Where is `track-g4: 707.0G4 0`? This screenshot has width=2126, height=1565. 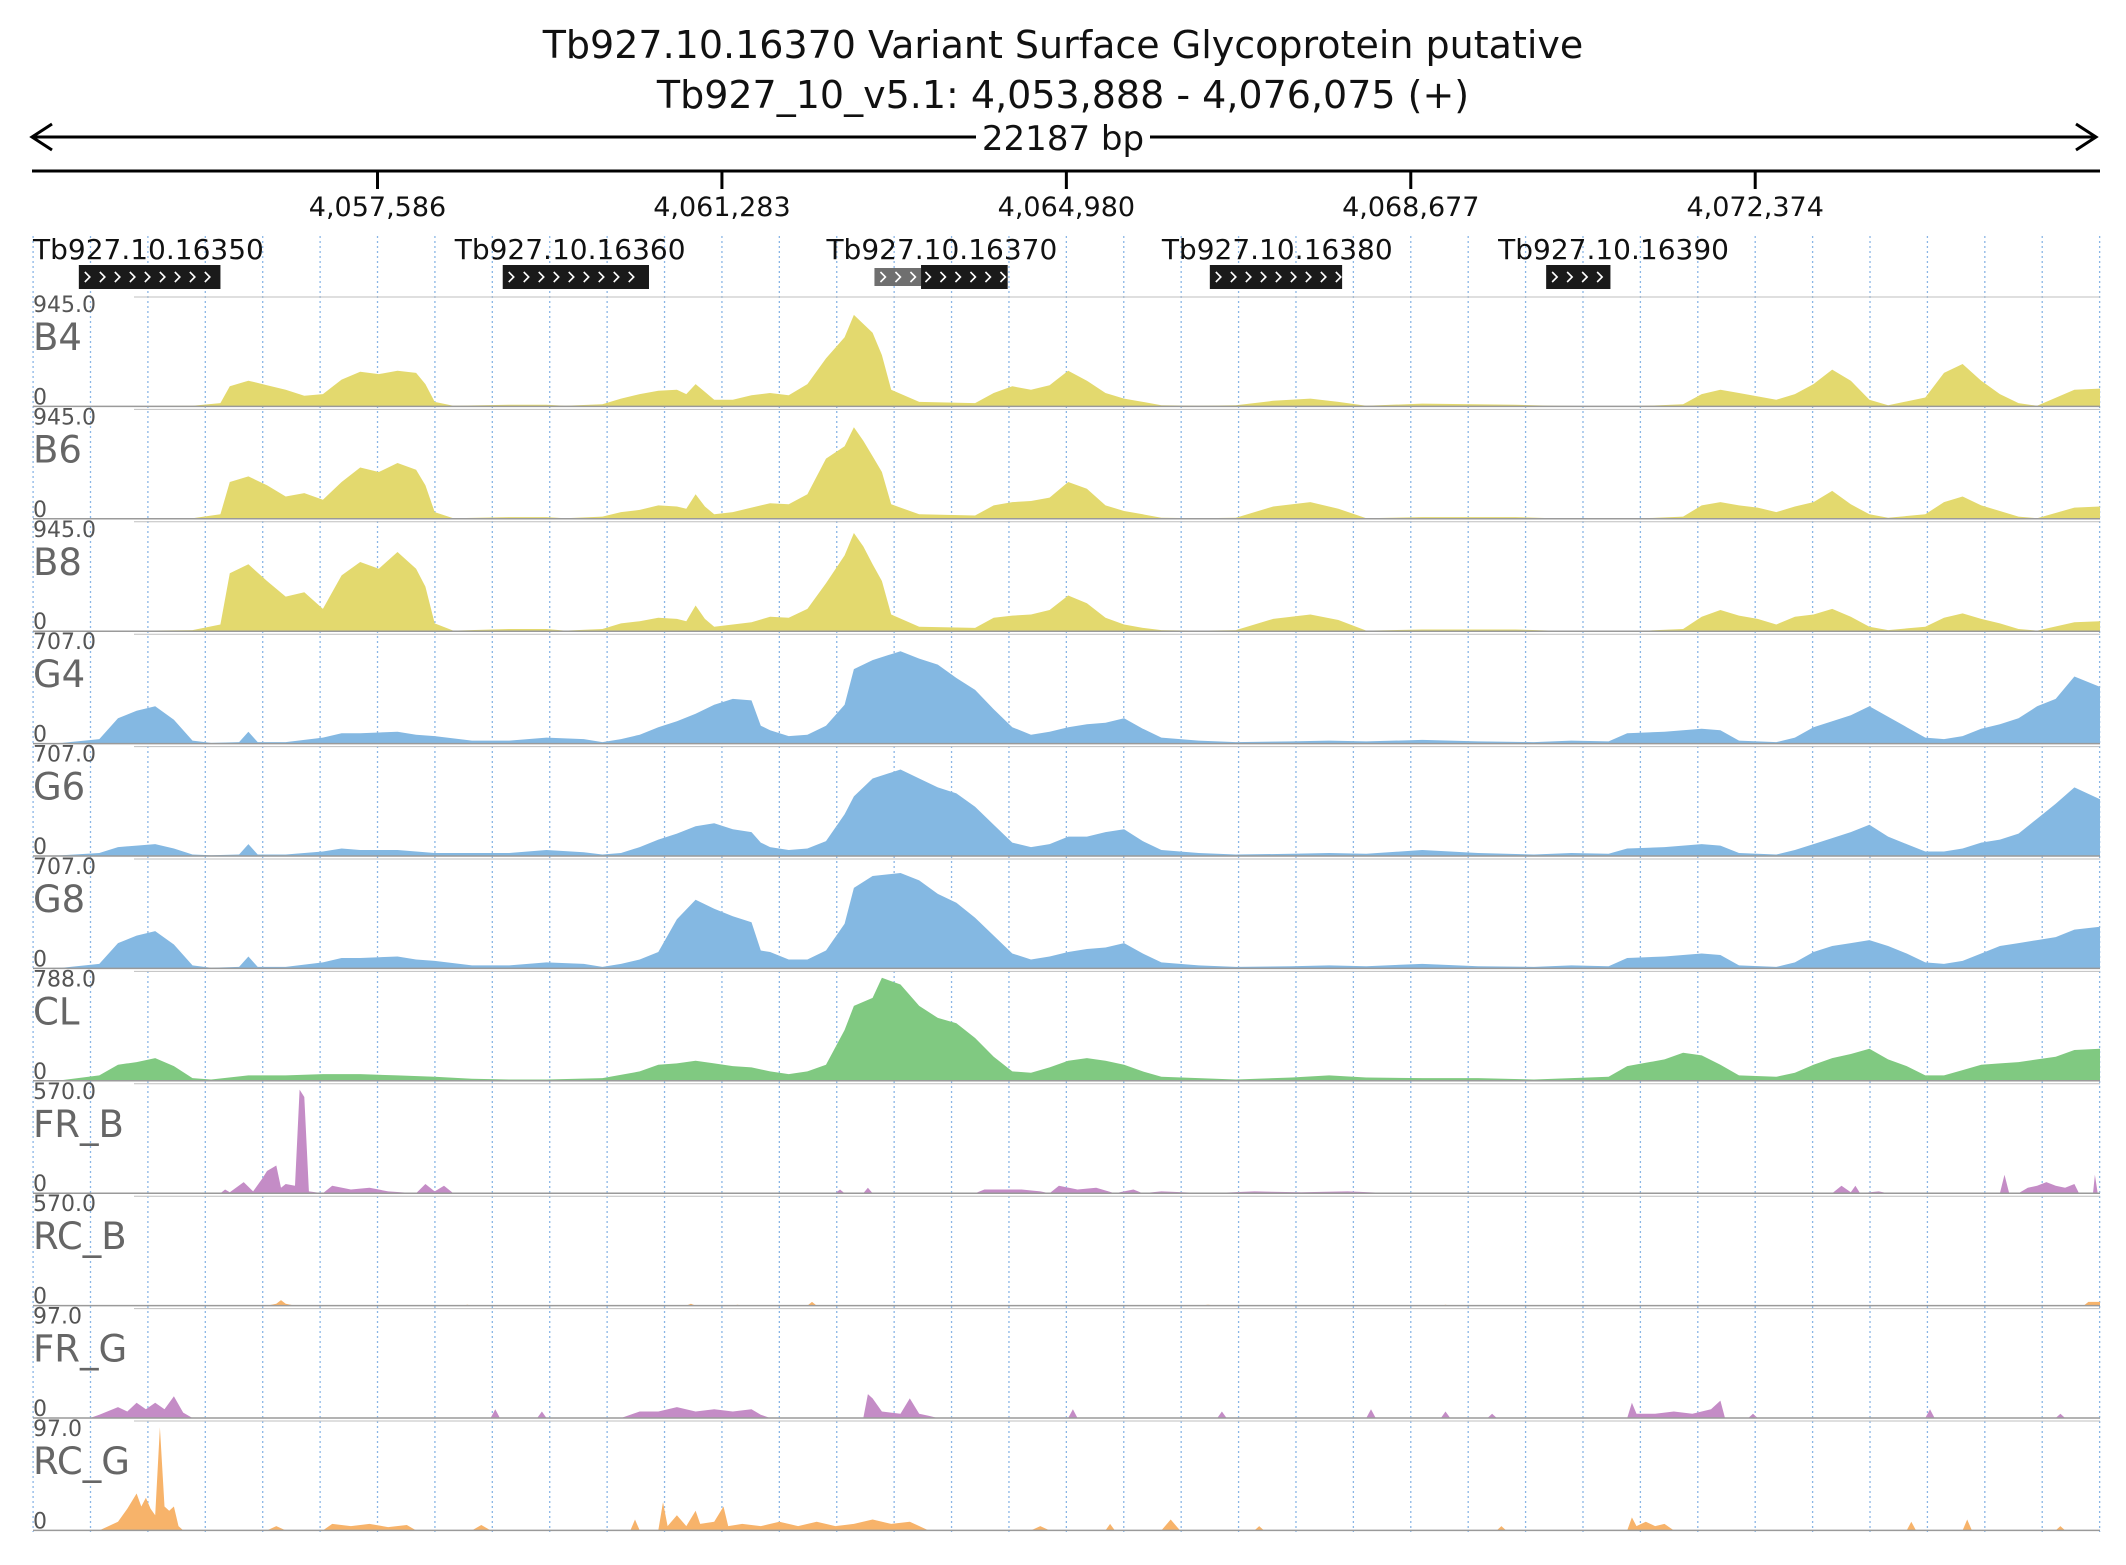 track-g4: 707.0G4 0 is located at coordinates (1066, 689).